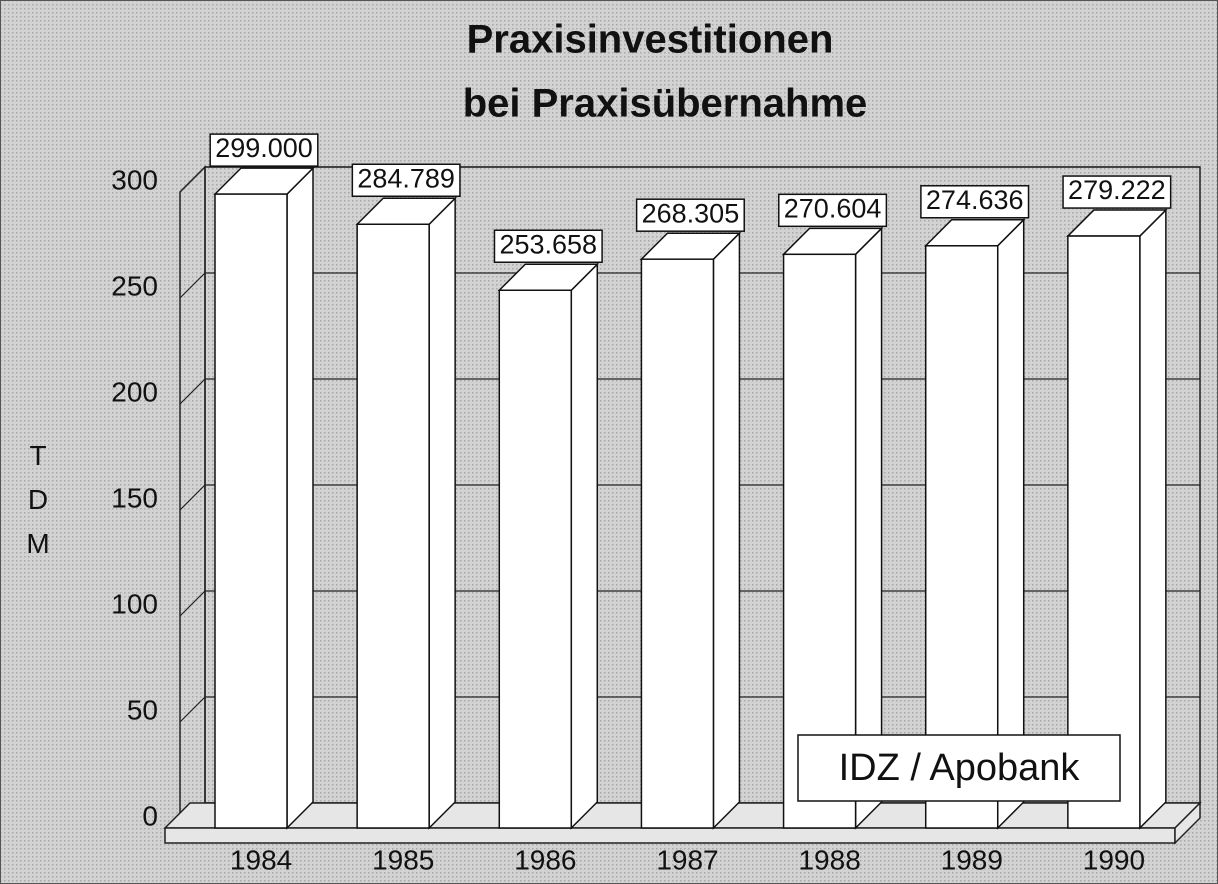 Image resolution: width=1218 pixels, height=884 pixels. I want to click on grid-line, so click(689, 179).